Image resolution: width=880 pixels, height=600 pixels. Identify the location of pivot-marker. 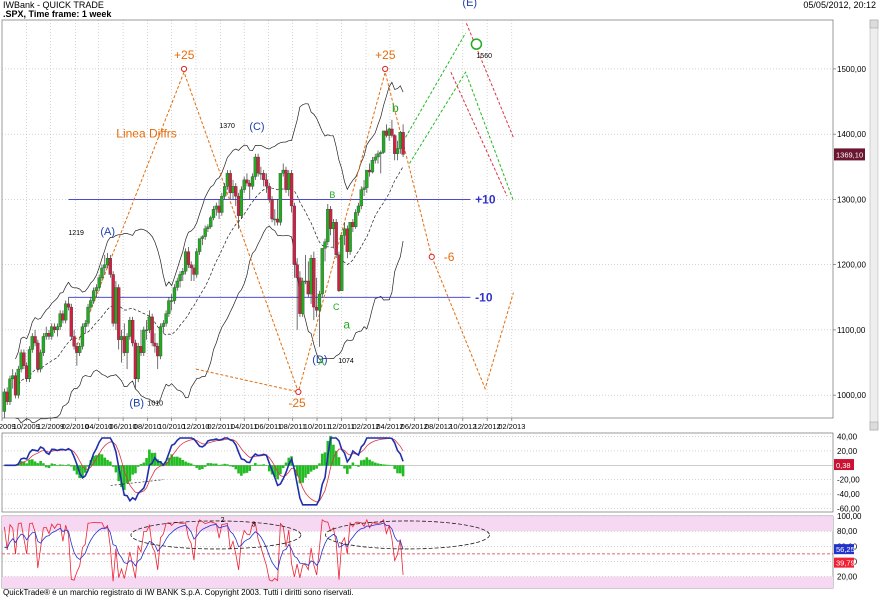
(298, 392).